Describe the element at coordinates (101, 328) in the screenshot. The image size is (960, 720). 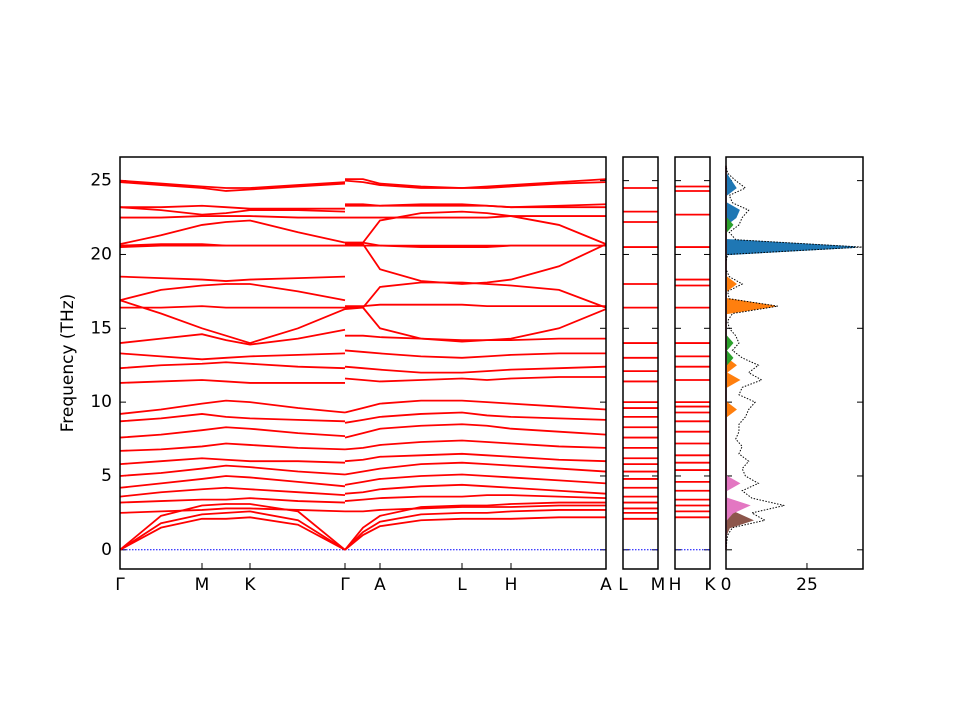
I see `y-tick-label: 15` at that location.